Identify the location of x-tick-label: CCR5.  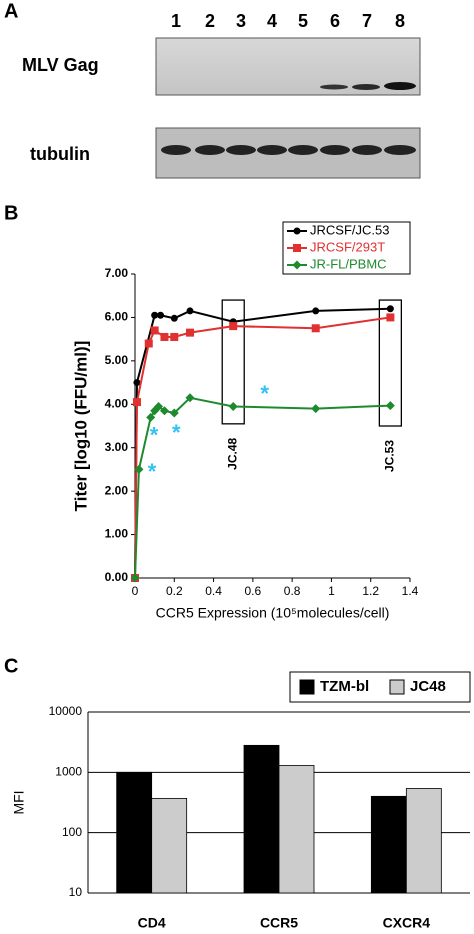
(279, 923).